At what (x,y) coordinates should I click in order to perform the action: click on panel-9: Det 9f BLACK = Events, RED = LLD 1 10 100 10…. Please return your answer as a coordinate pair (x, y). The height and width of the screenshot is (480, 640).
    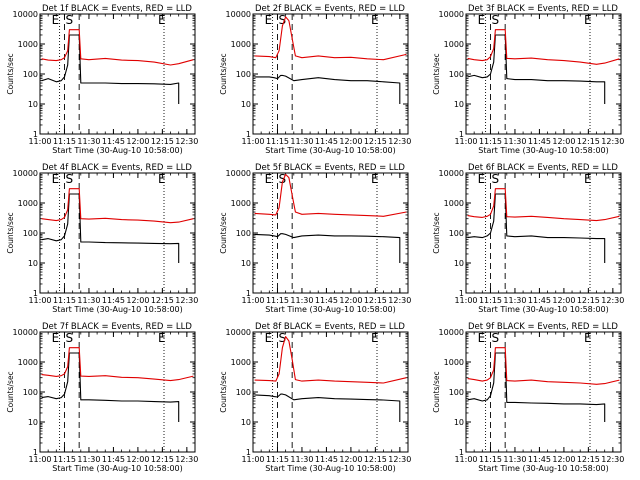
    Looking at the image, I should click on (528, 397).